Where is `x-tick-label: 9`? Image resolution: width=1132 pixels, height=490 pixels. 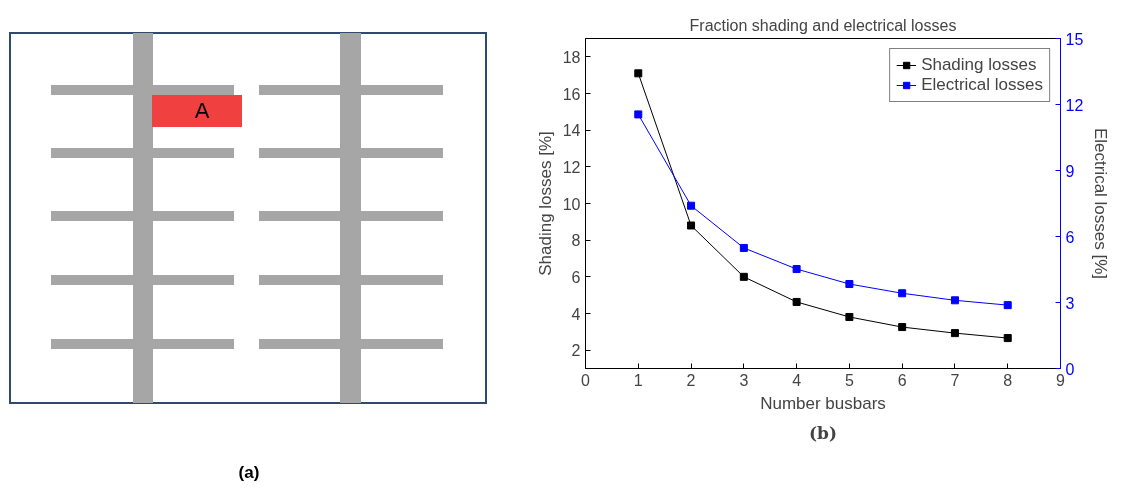
x-tick-label: 9 is located at coordinates (1061, 380).